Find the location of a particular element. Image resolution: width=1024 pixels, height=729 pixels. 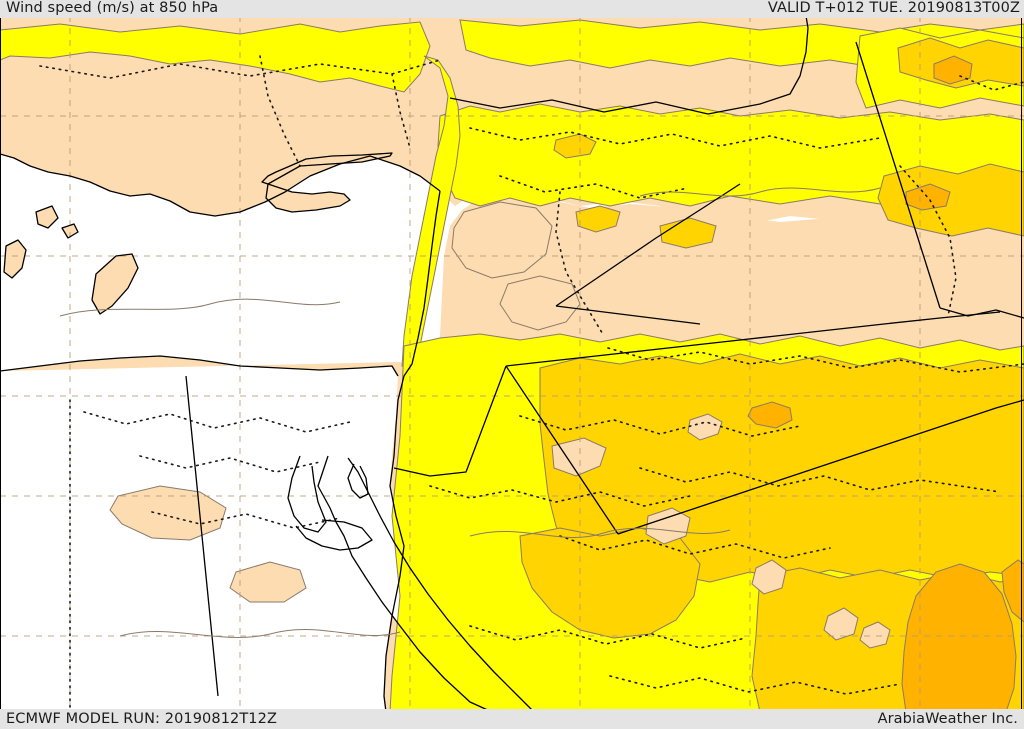

brand-label: ArabiaWeather Inc. is located at coordinates (947, 719).